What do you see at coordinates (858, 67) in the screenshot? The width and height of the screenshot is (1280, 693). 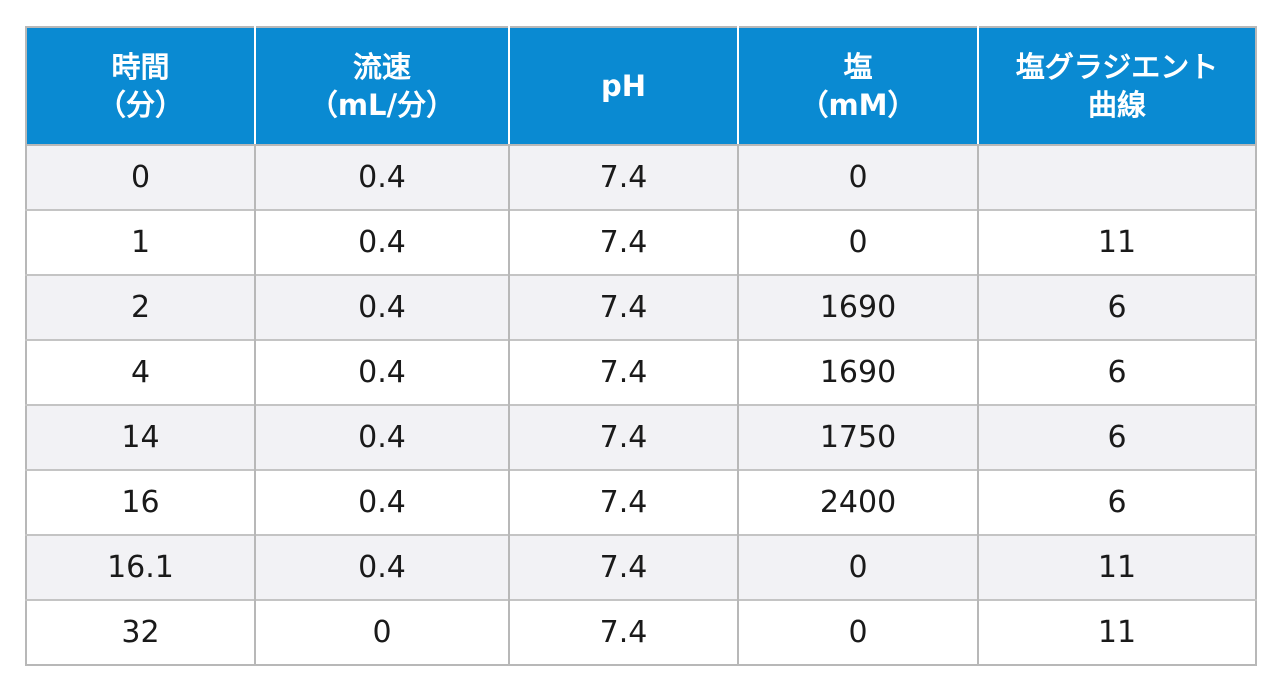 I see `header-salt-label: 塩` at bounding box center [858, 67].